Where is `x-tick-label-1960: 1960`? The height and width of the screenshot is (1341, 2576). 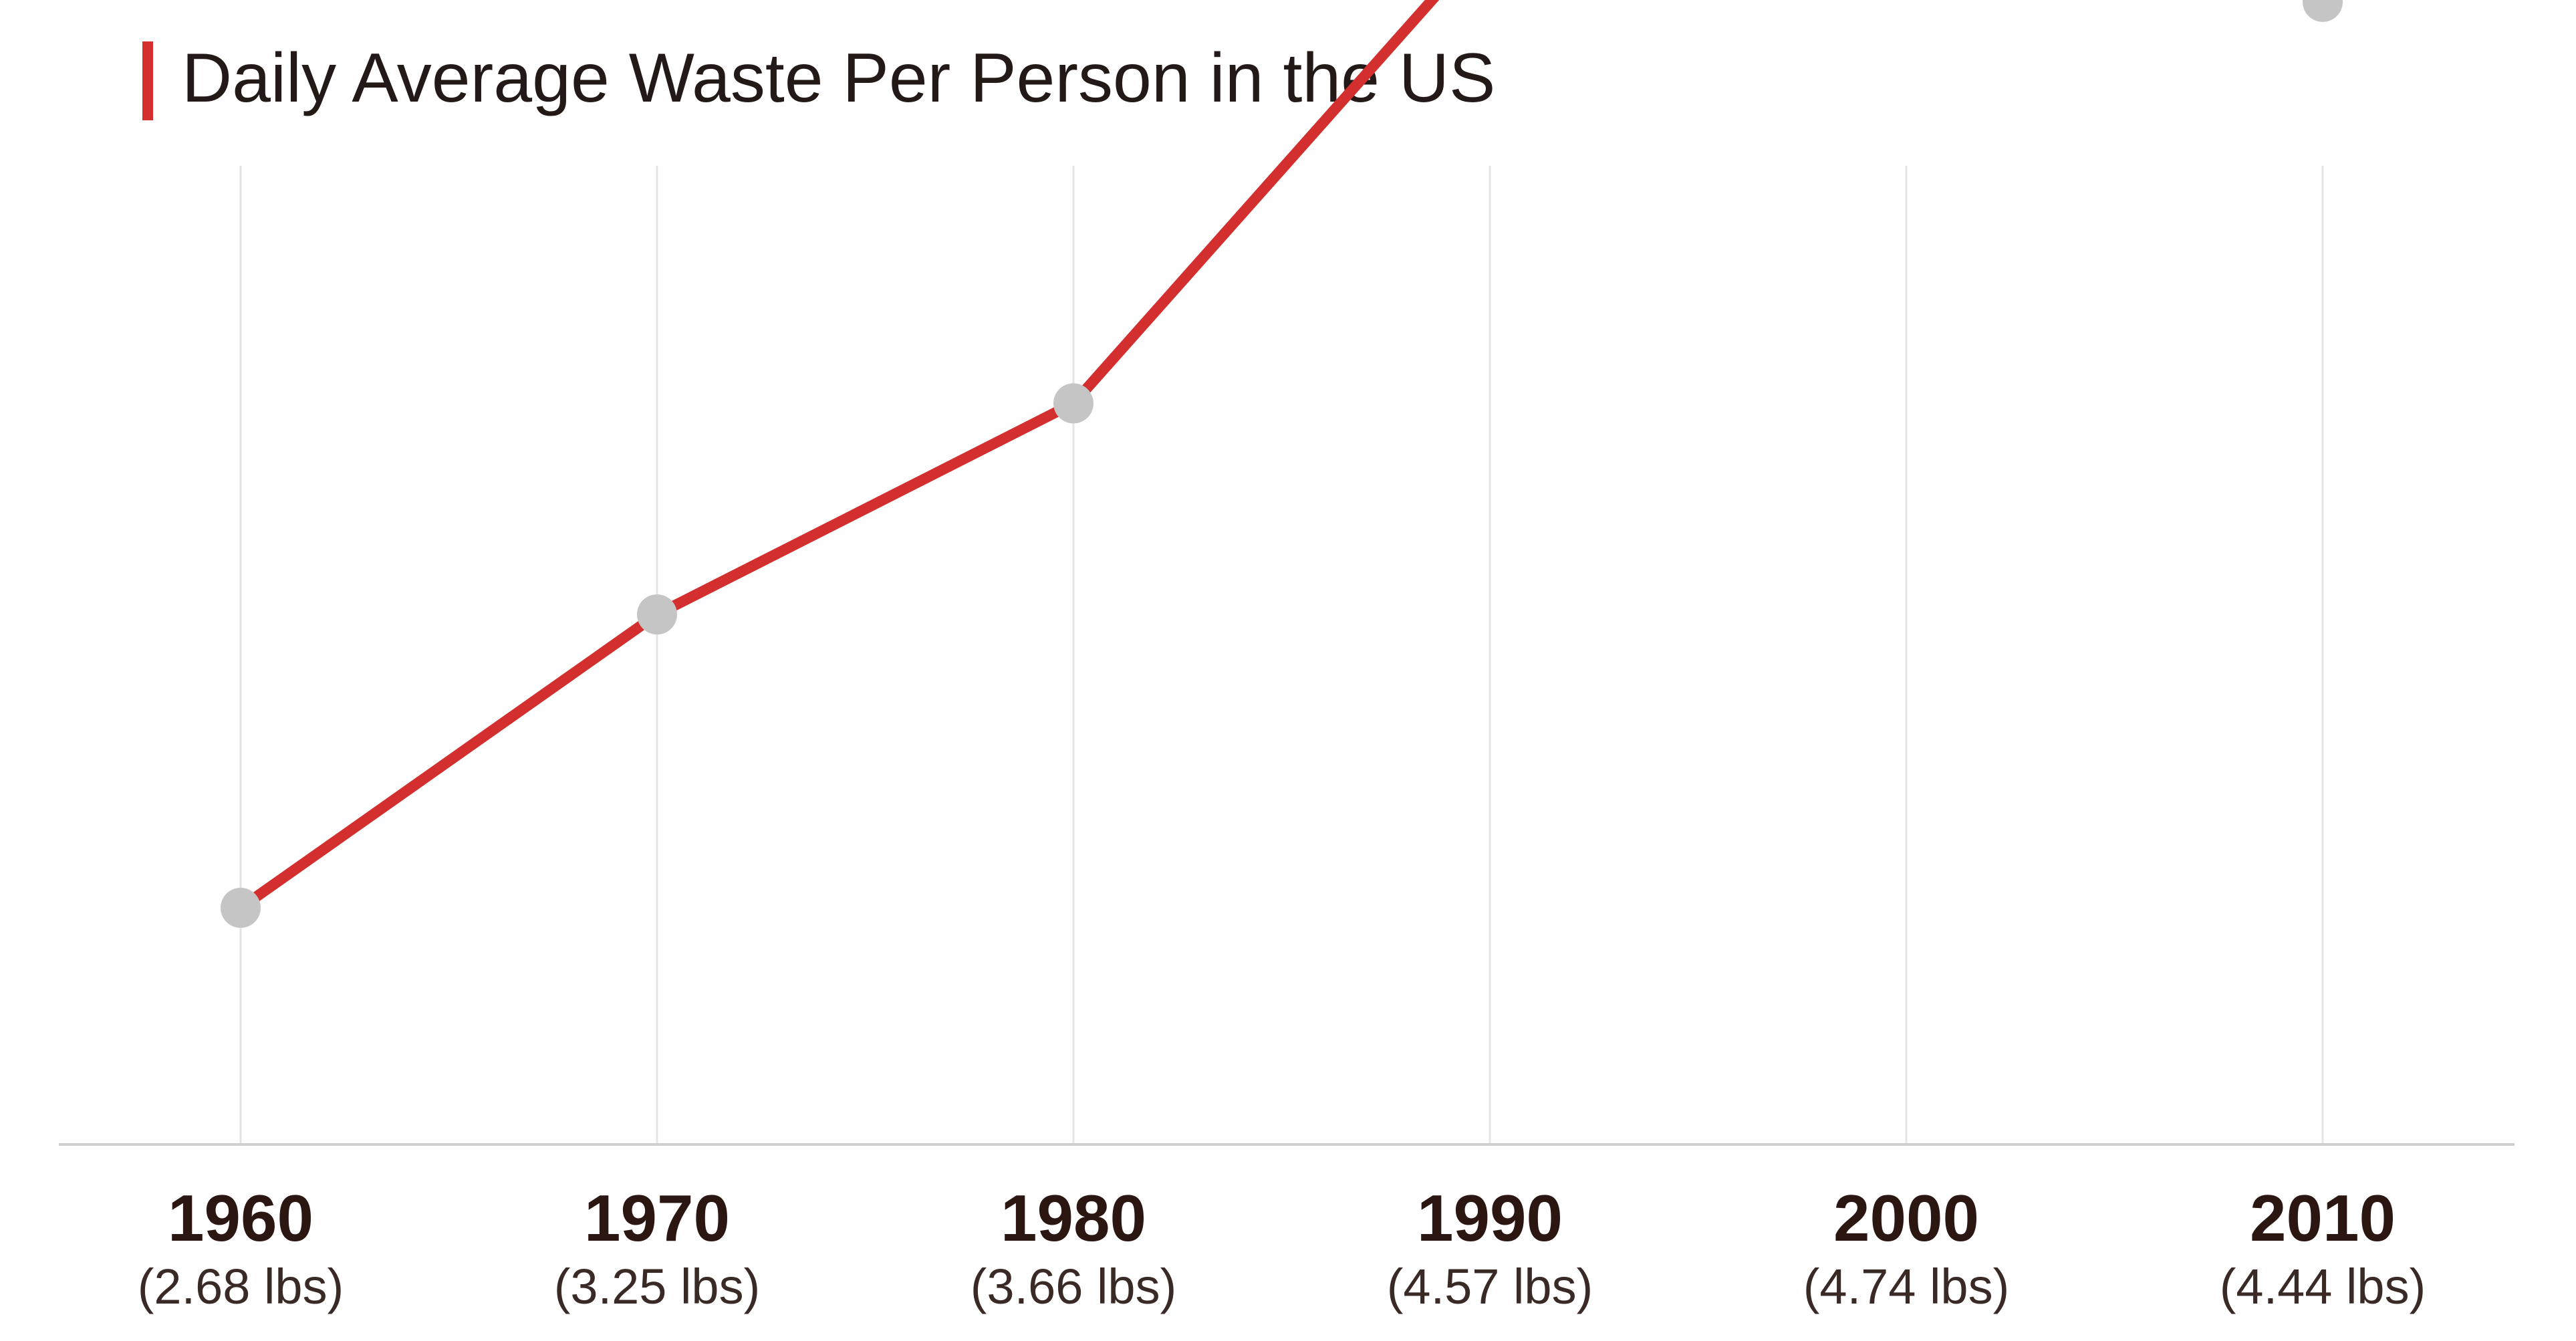
x-tick-label-1960: 1960 is located at coordinates (240, 1218).